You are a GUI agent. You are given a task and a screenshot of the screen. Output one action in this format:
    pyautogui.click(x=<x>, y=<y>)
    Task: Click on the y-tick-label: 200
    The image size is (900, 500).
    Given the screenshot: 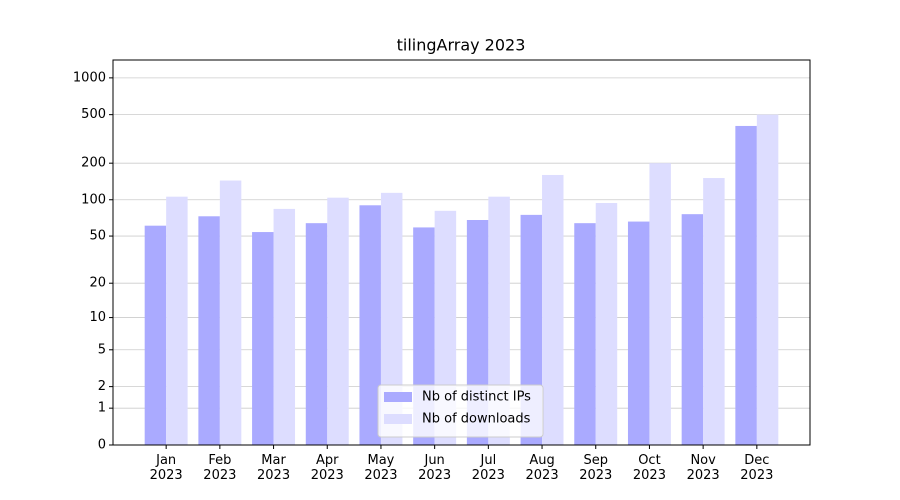 What is the action you would take?
    pyautogui.click(x=93, y=163)
    